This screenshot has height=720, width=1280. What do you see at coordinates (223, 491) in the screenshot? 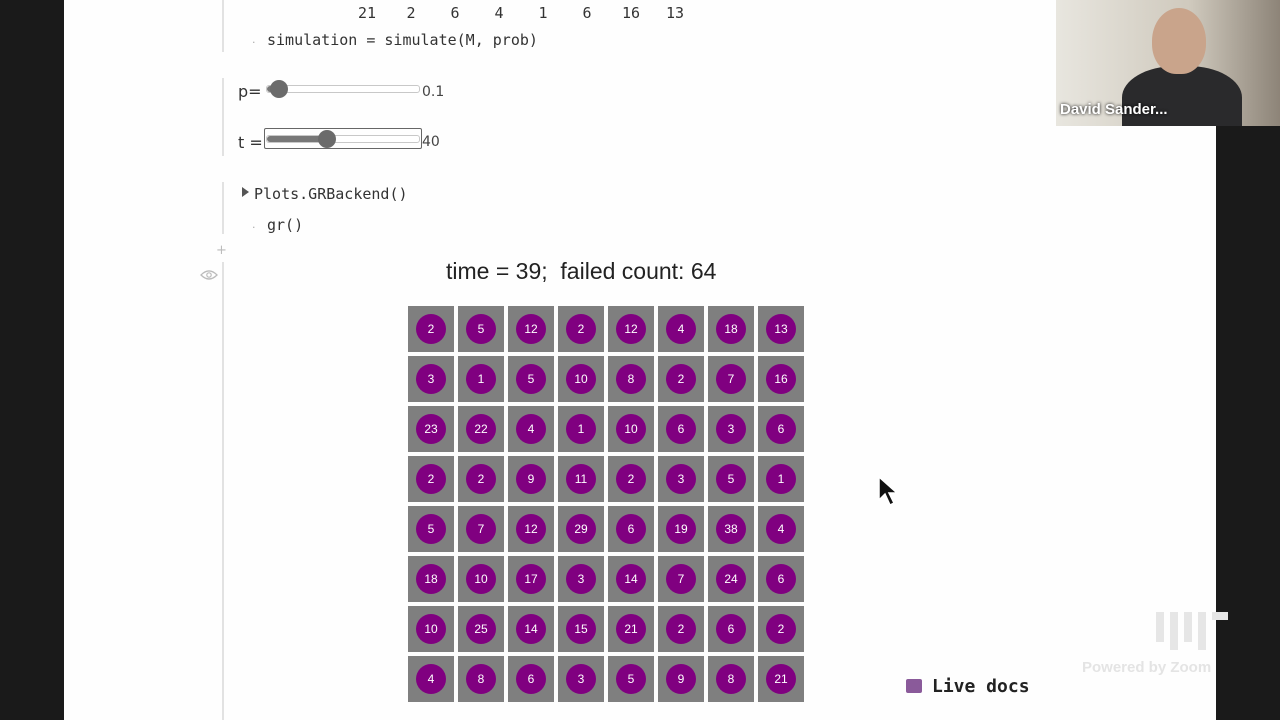
I see `cell-gutter-plot` at bounding box center [223, 491].